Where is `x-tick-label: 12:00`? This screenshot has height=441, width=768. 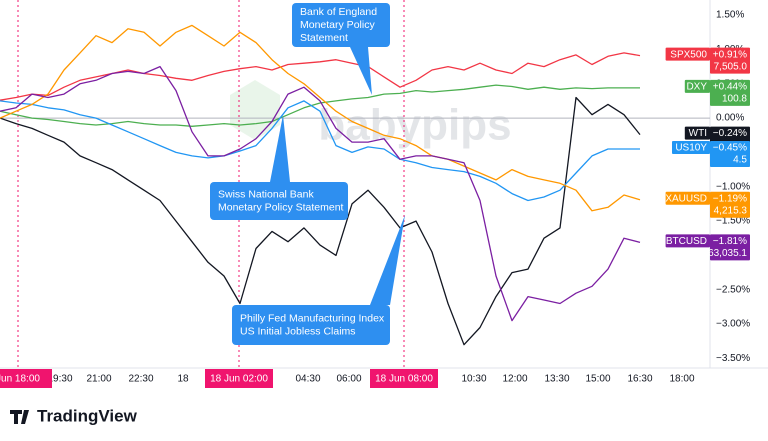
x-tick-label: 12:00 is located at coordinates (514, 379).